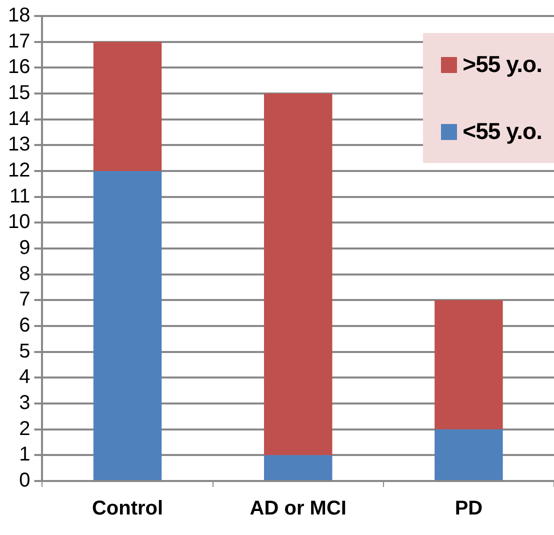 The height and width of the screenshot is (535, 554). Describe the element at coordinates (468, 509) in the screenshot. I see `x-tick-label: PD` at that location.